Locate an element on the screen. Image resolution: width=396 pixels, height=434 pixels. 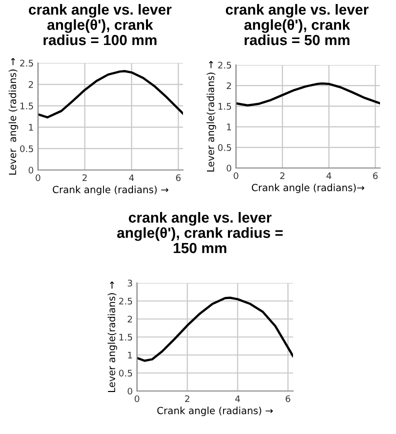
chart-title: crank angle vs. lever angle(θ'), crank radius = 50 mm is located at coordinates (297, 25).